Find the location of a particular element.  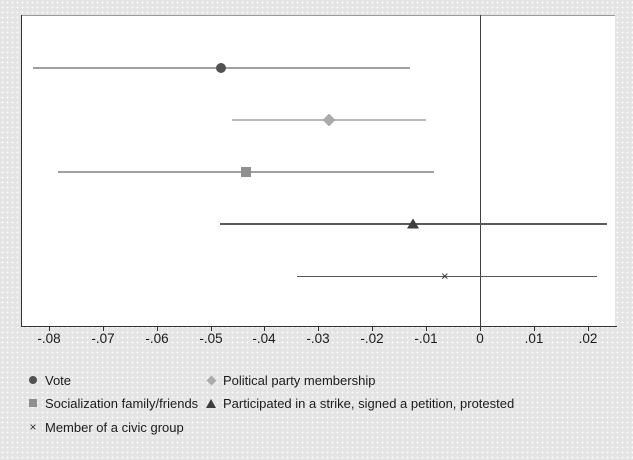

x-axis-tick-label: -.08 is located at coordinates (49, 338).